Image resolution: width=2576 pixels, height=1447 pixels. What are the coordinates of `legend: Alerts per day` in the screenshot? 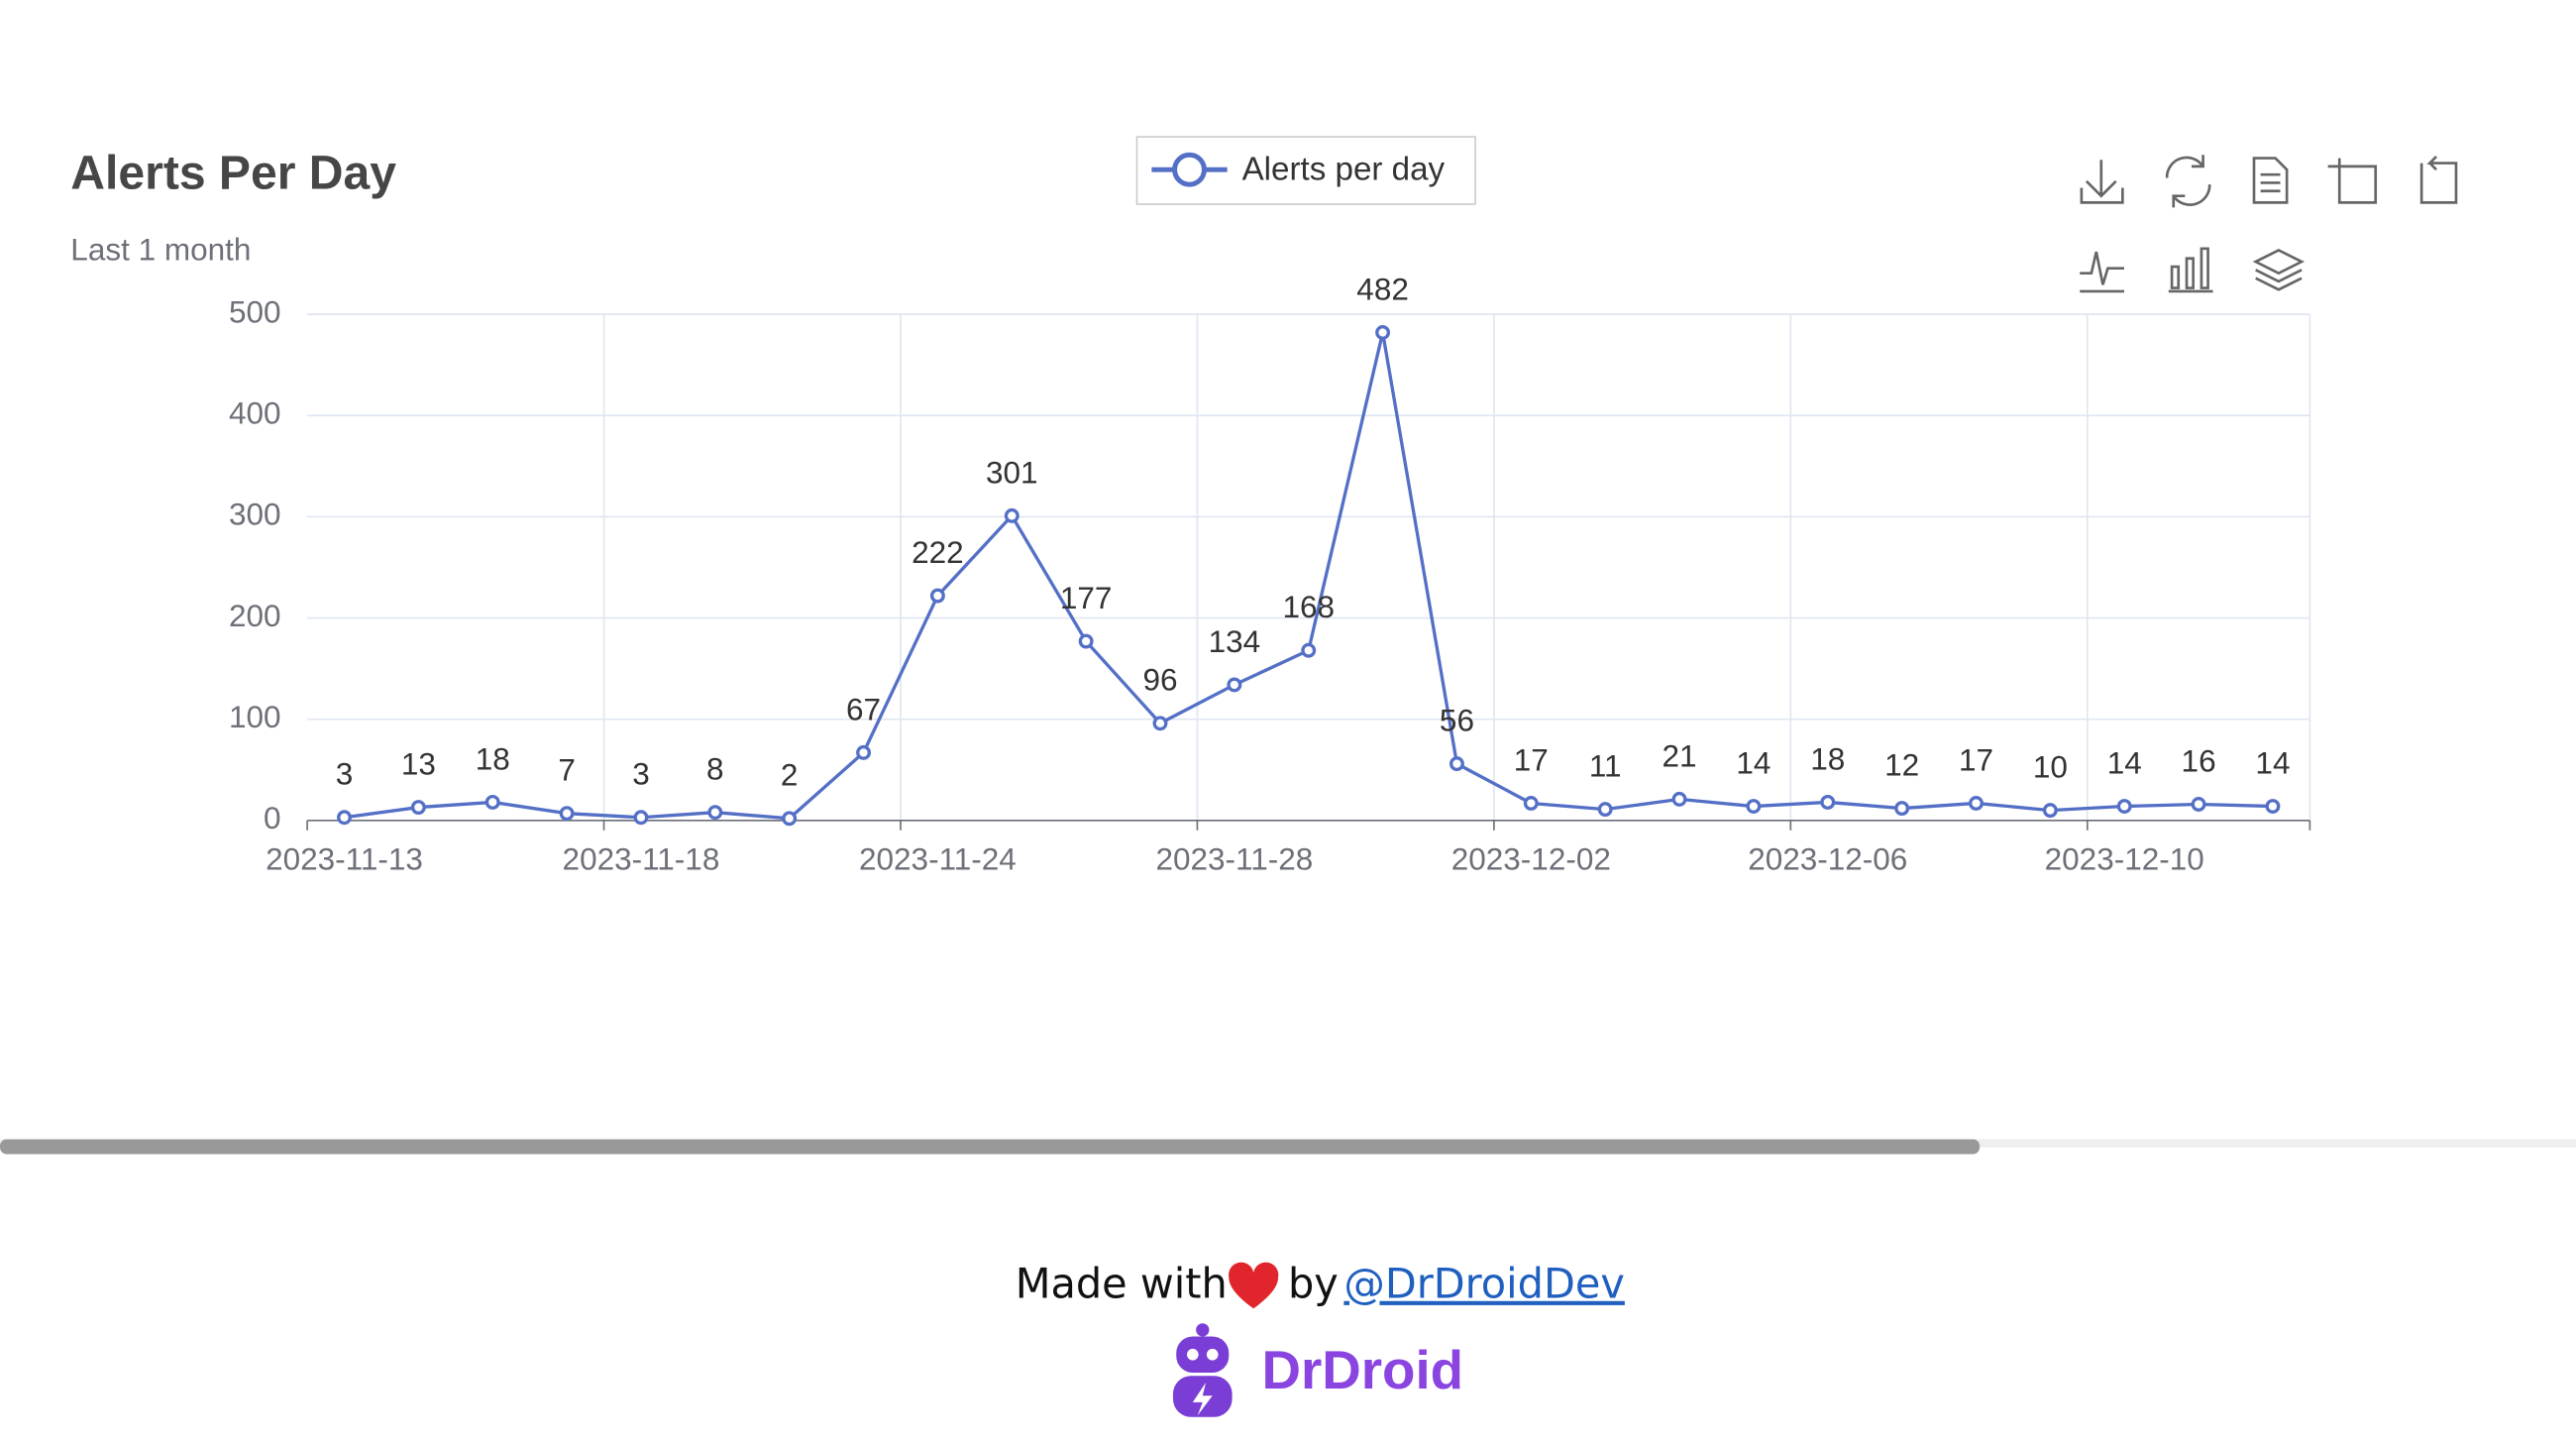 It's located at (1305, 170).